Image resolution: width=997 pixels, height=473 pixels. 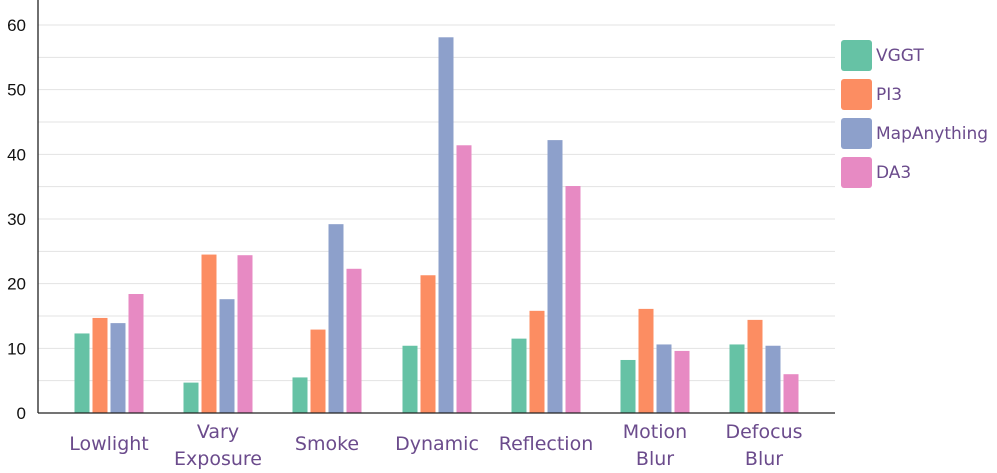 What do you see at coordinates (573, 299) in the screenshot?
I see `bar-da3-reflection` at bounding box center [573, 299].